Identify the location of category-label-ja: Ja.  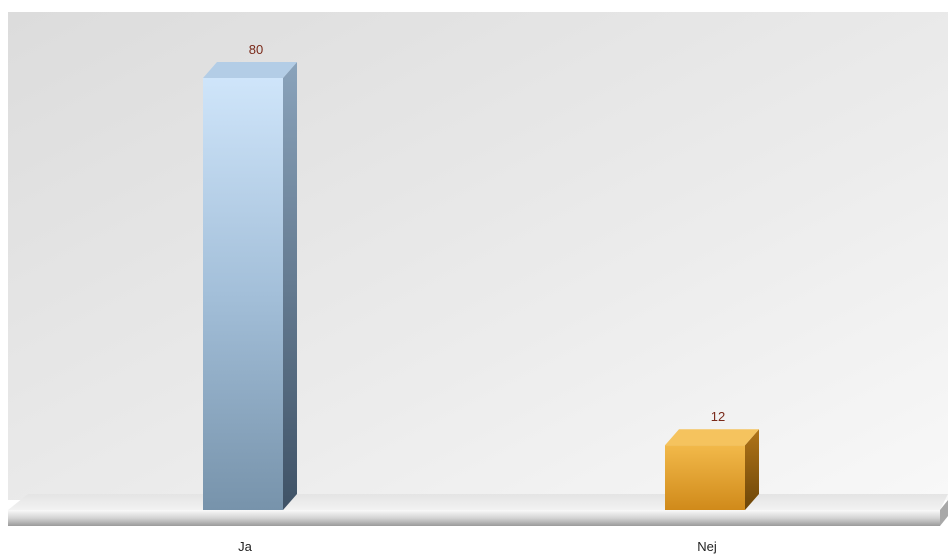
(245, 546).